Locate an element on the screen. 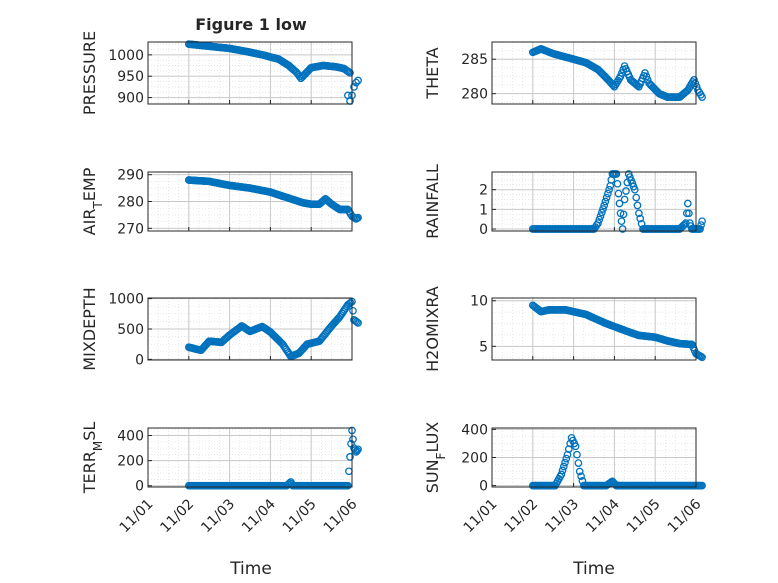  x-tick-label: 11/05 is located at coordinates (644, 516).